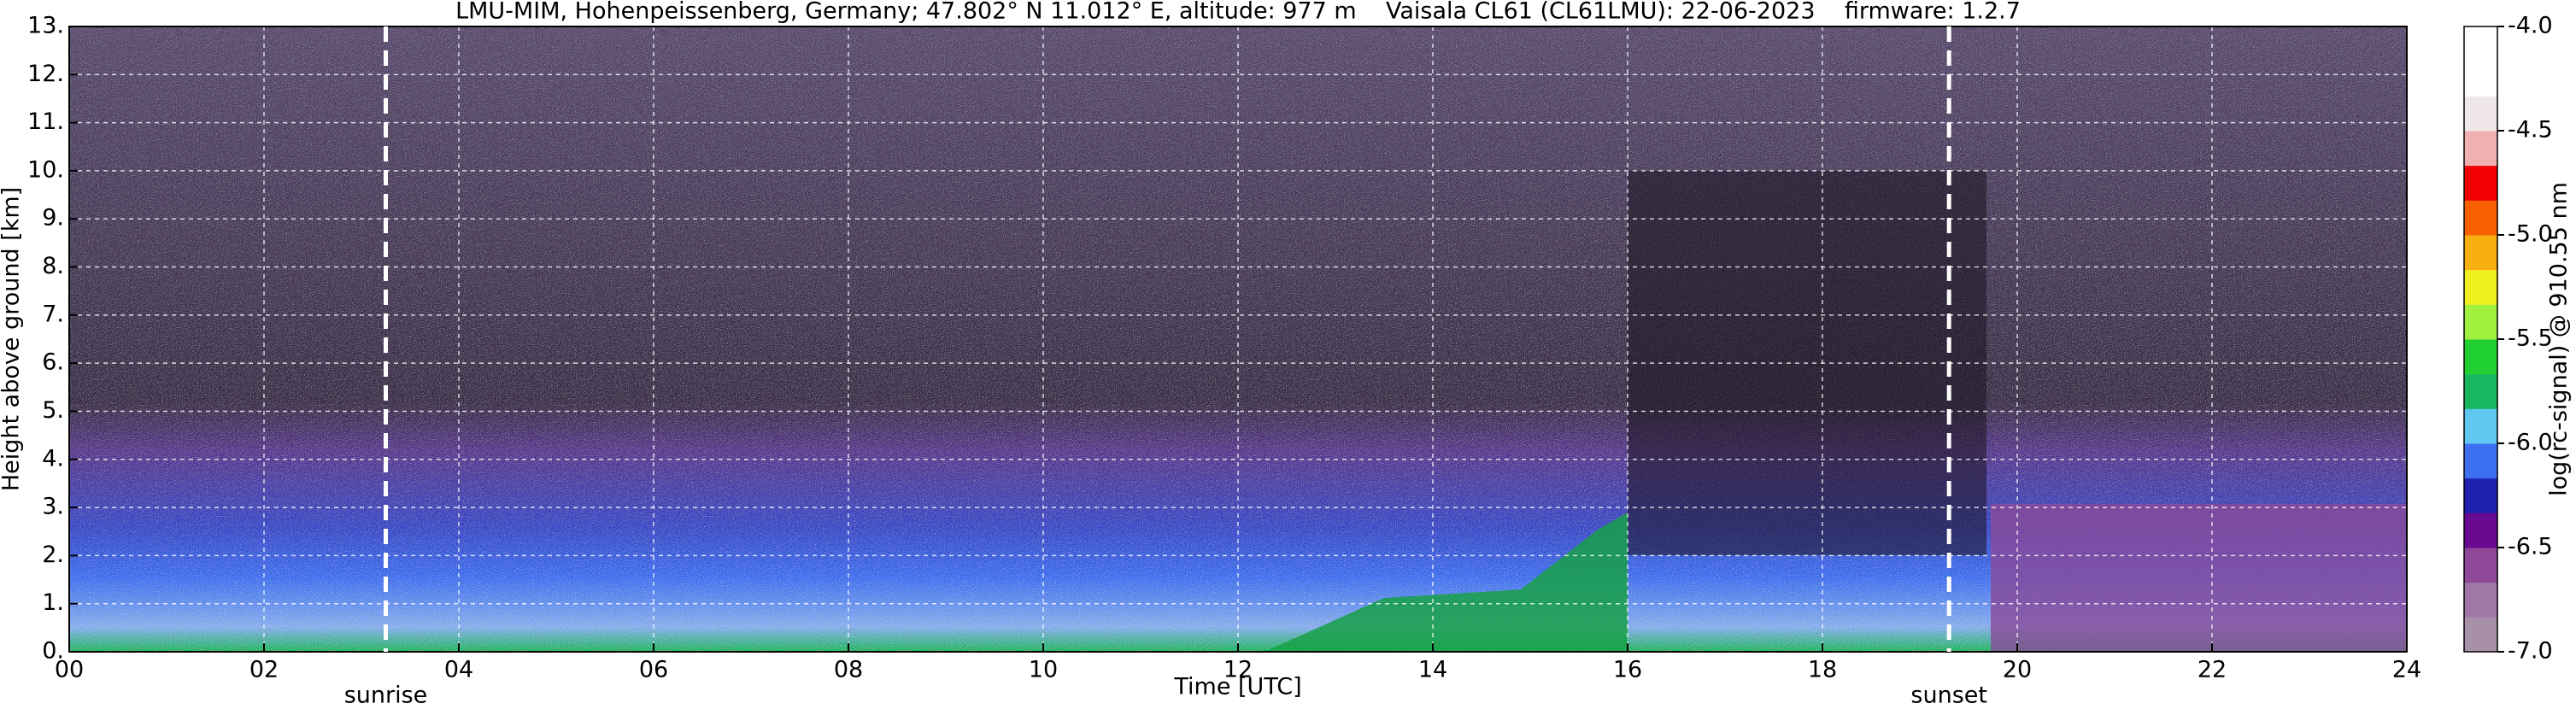 The width and height of the screenshot is (2576, 709). Describe the element at coordinates (1043, 670) in the screenshot. I see `x-tick-label: 10` at that location.